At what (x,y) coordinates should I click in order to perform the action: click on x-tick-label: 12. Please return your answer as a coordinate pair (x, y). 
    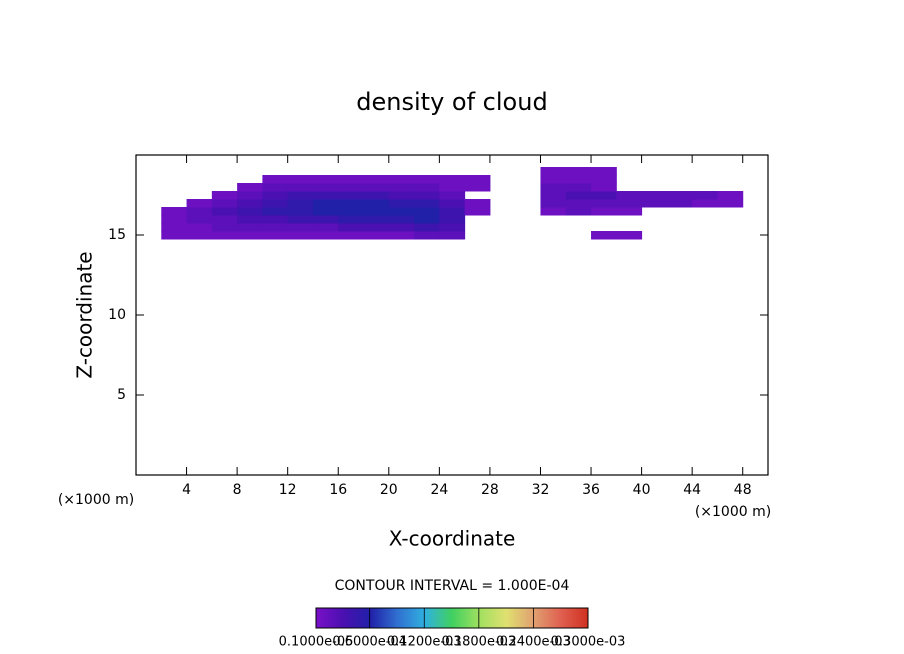
    Looking at the image, I should click on (288, 490).